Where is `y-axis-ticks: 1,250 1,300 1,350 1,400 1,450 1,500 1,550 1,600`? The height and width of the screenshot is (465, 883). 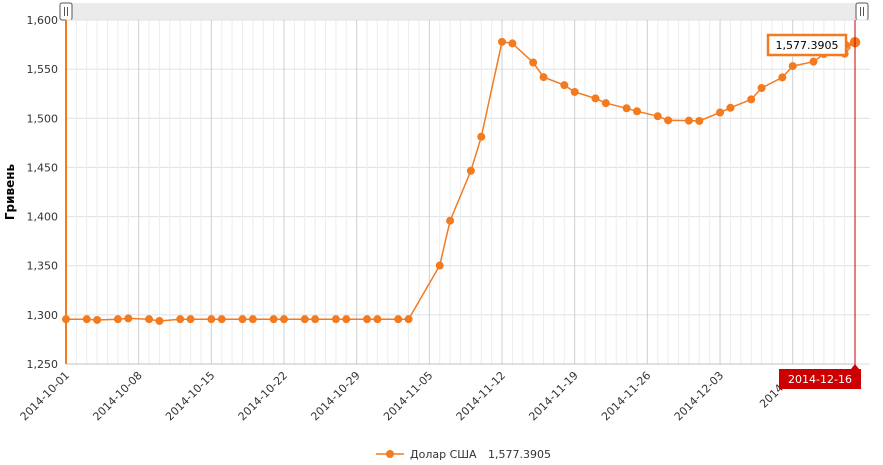
y-axis-ticks: 1,250 1,300 1,350 1,400 1,450 1,500 1,550 1,600 is located at coordinates (43, 192).